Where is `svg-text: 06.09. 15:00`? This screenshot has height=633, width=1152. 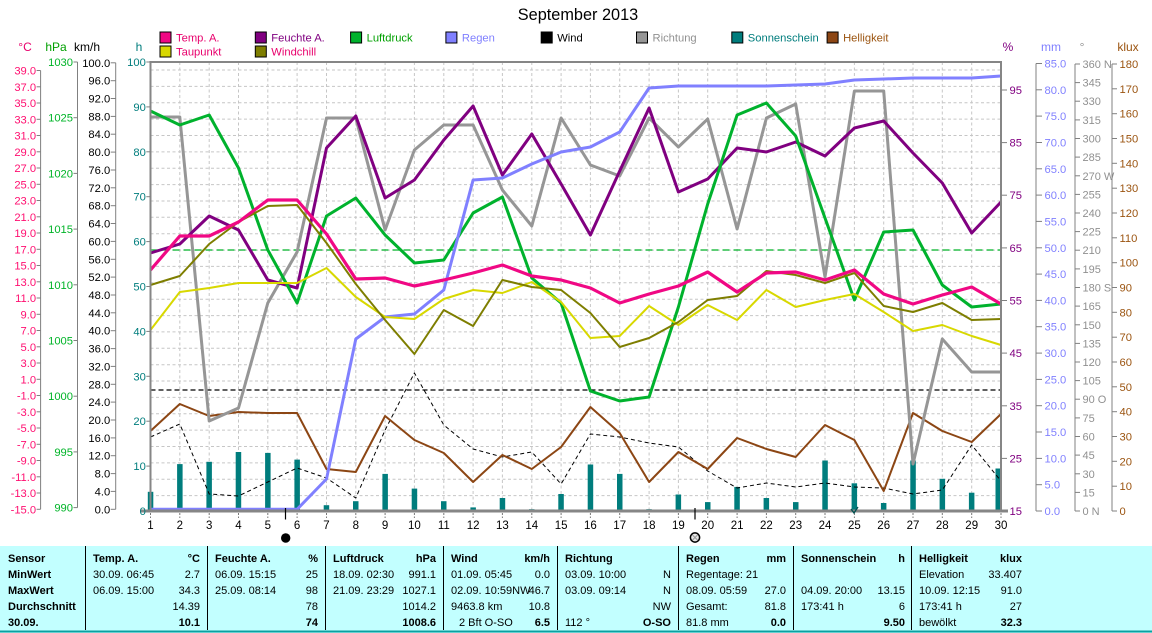 svg-text: 06.09. 15:00 is located at coordinates (123, 591).